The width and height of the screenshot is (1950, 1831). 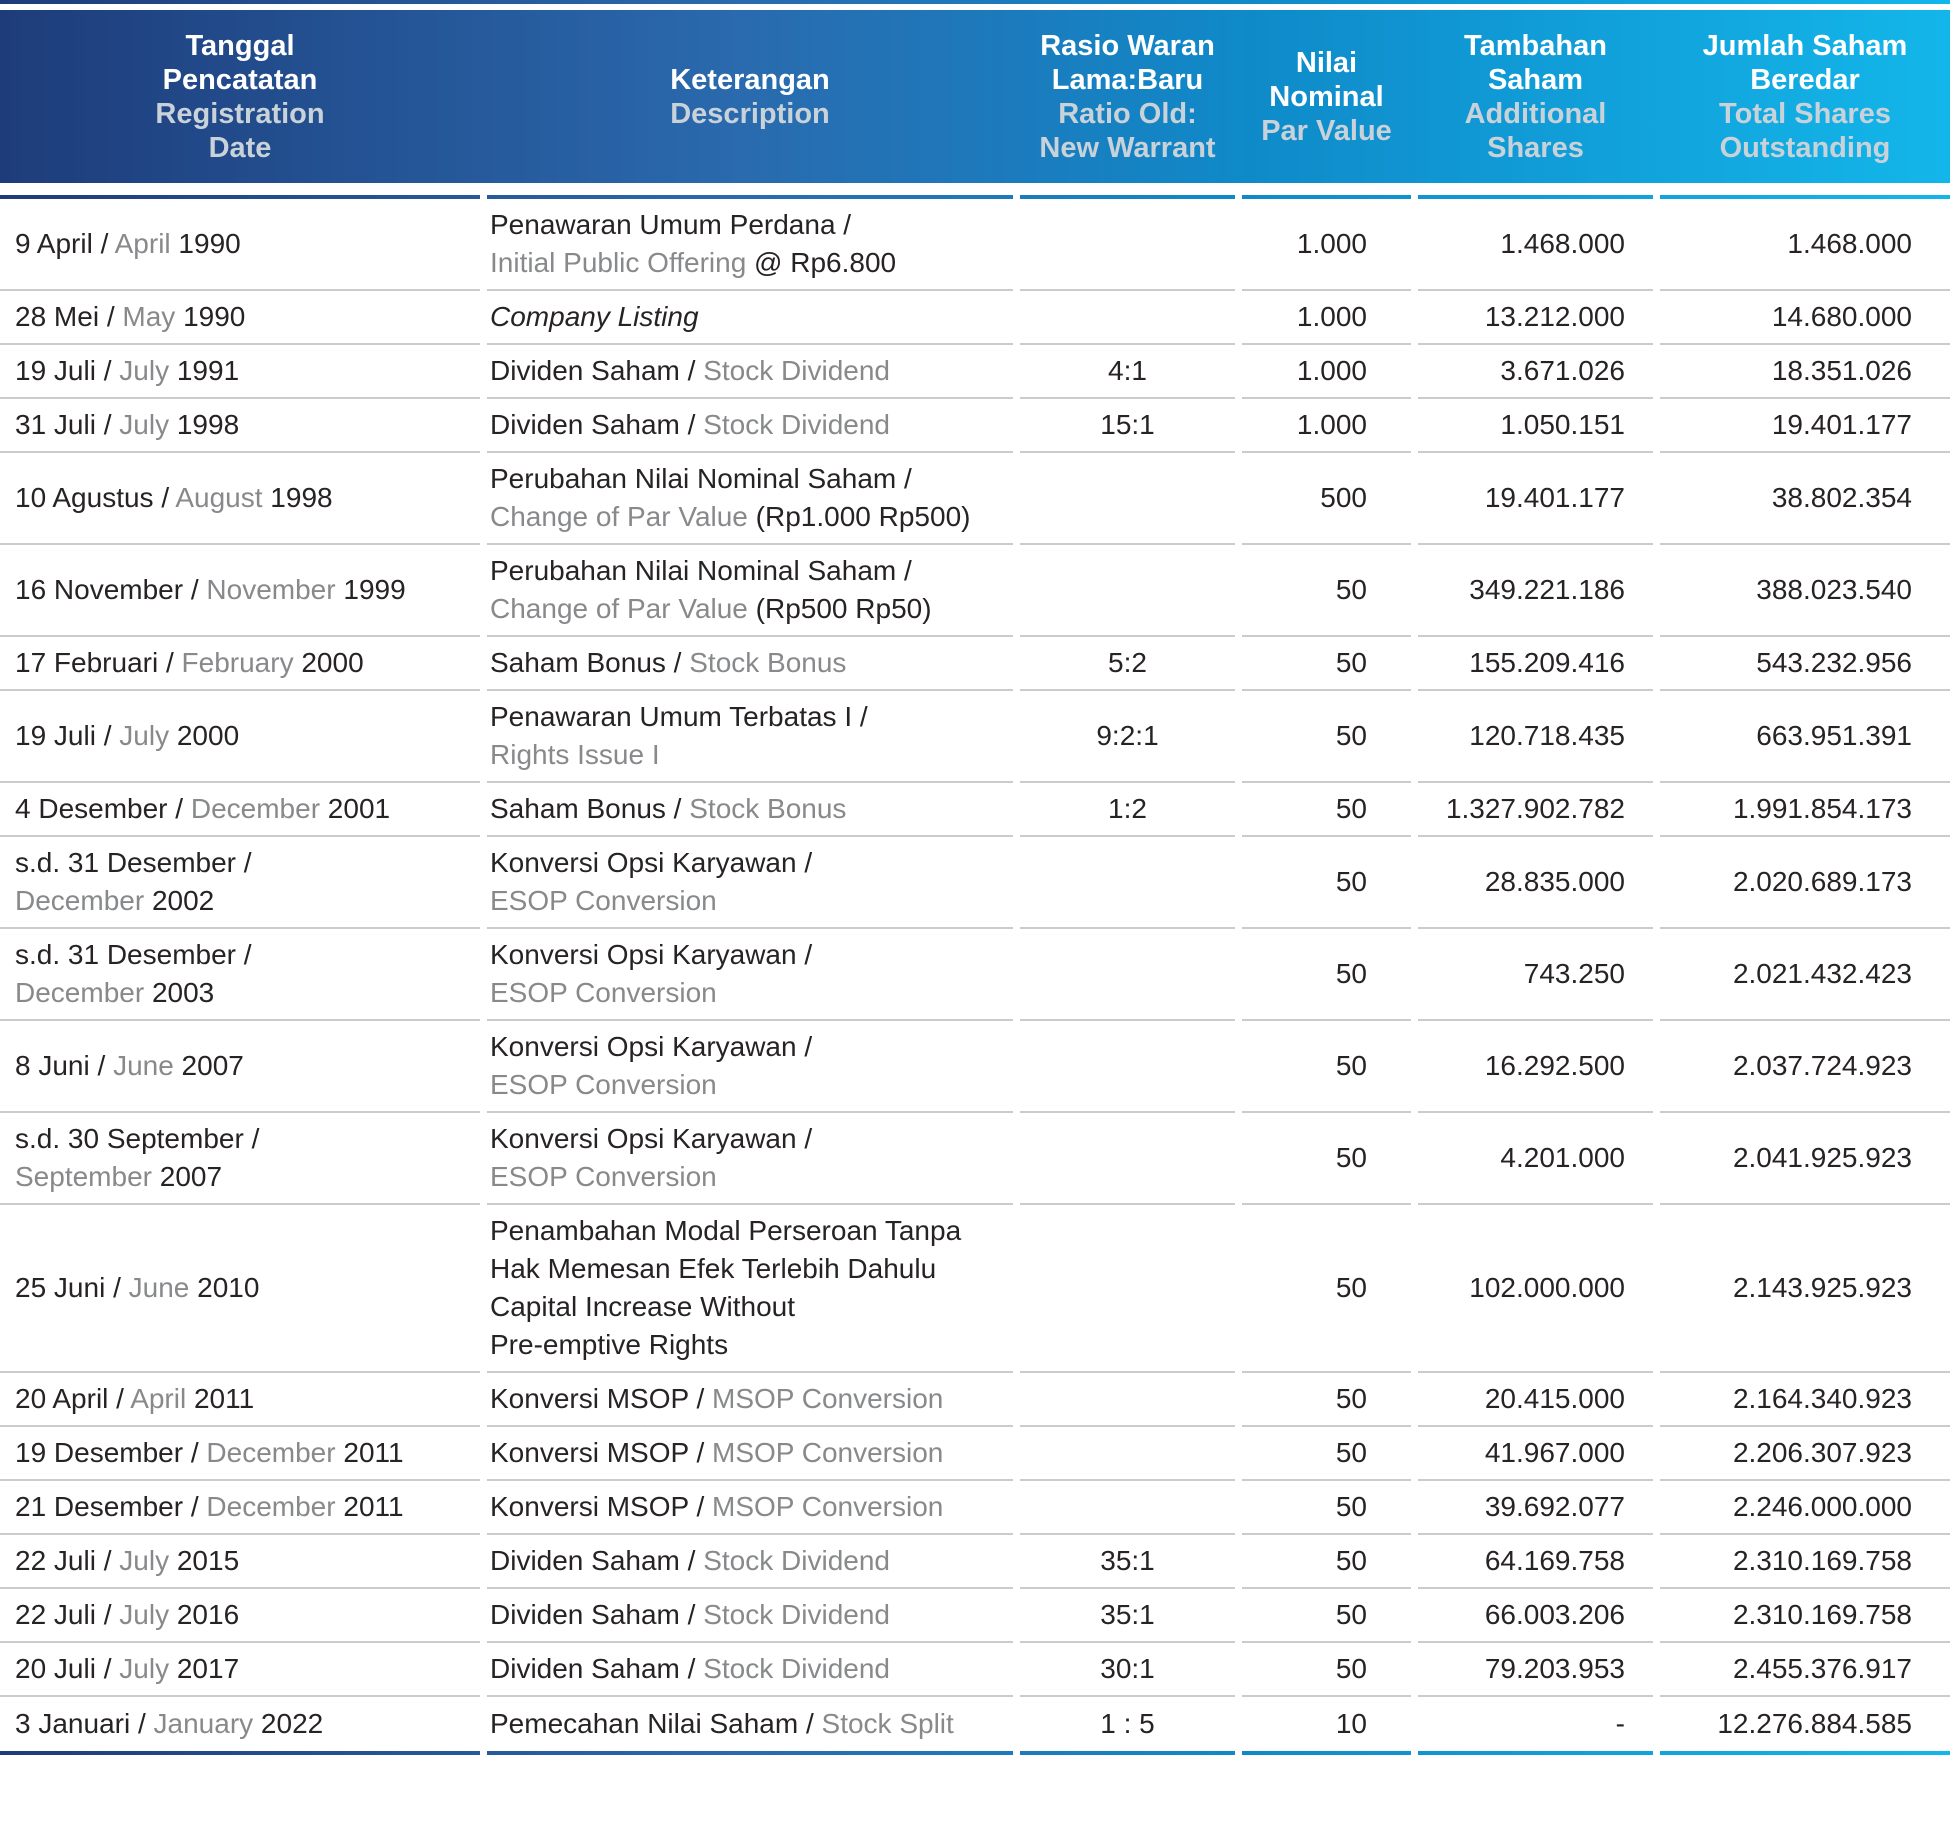 I want to click on additional-shares-value: 3.671.026, so click(x=1562, y=370).